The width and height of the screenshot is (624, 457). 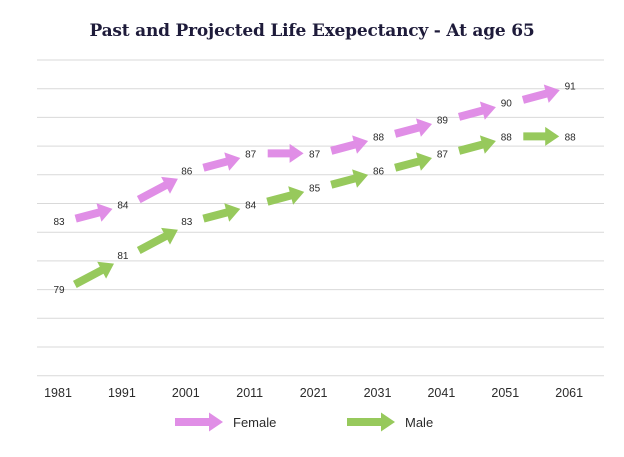 I want to click on male-label-1991: 81, so click(x=123, y=256).